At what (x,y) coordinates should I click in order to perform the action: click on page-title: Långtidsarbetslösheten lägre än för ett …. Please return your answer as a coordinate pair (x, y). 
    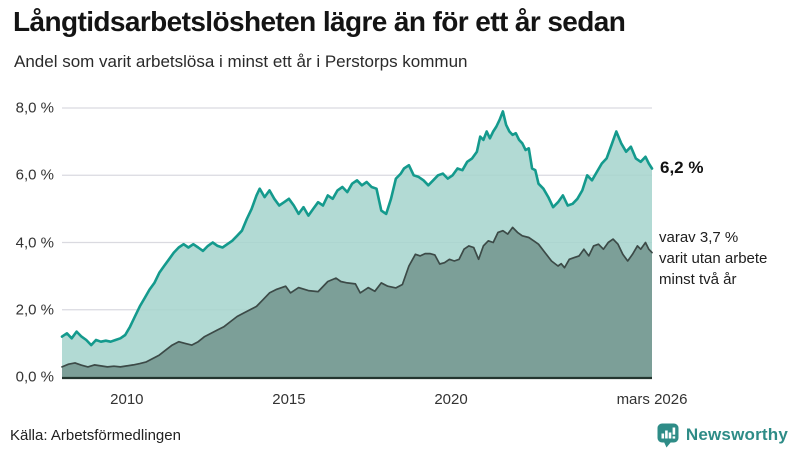
    Looking at the image, I should click on (319, 21).